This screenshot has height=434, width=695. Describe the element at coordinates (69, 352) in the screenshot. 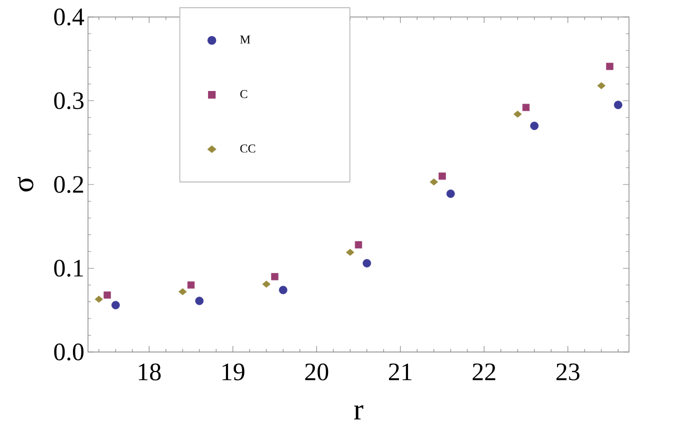

I see `y-tick-label: 0.0` at that location.